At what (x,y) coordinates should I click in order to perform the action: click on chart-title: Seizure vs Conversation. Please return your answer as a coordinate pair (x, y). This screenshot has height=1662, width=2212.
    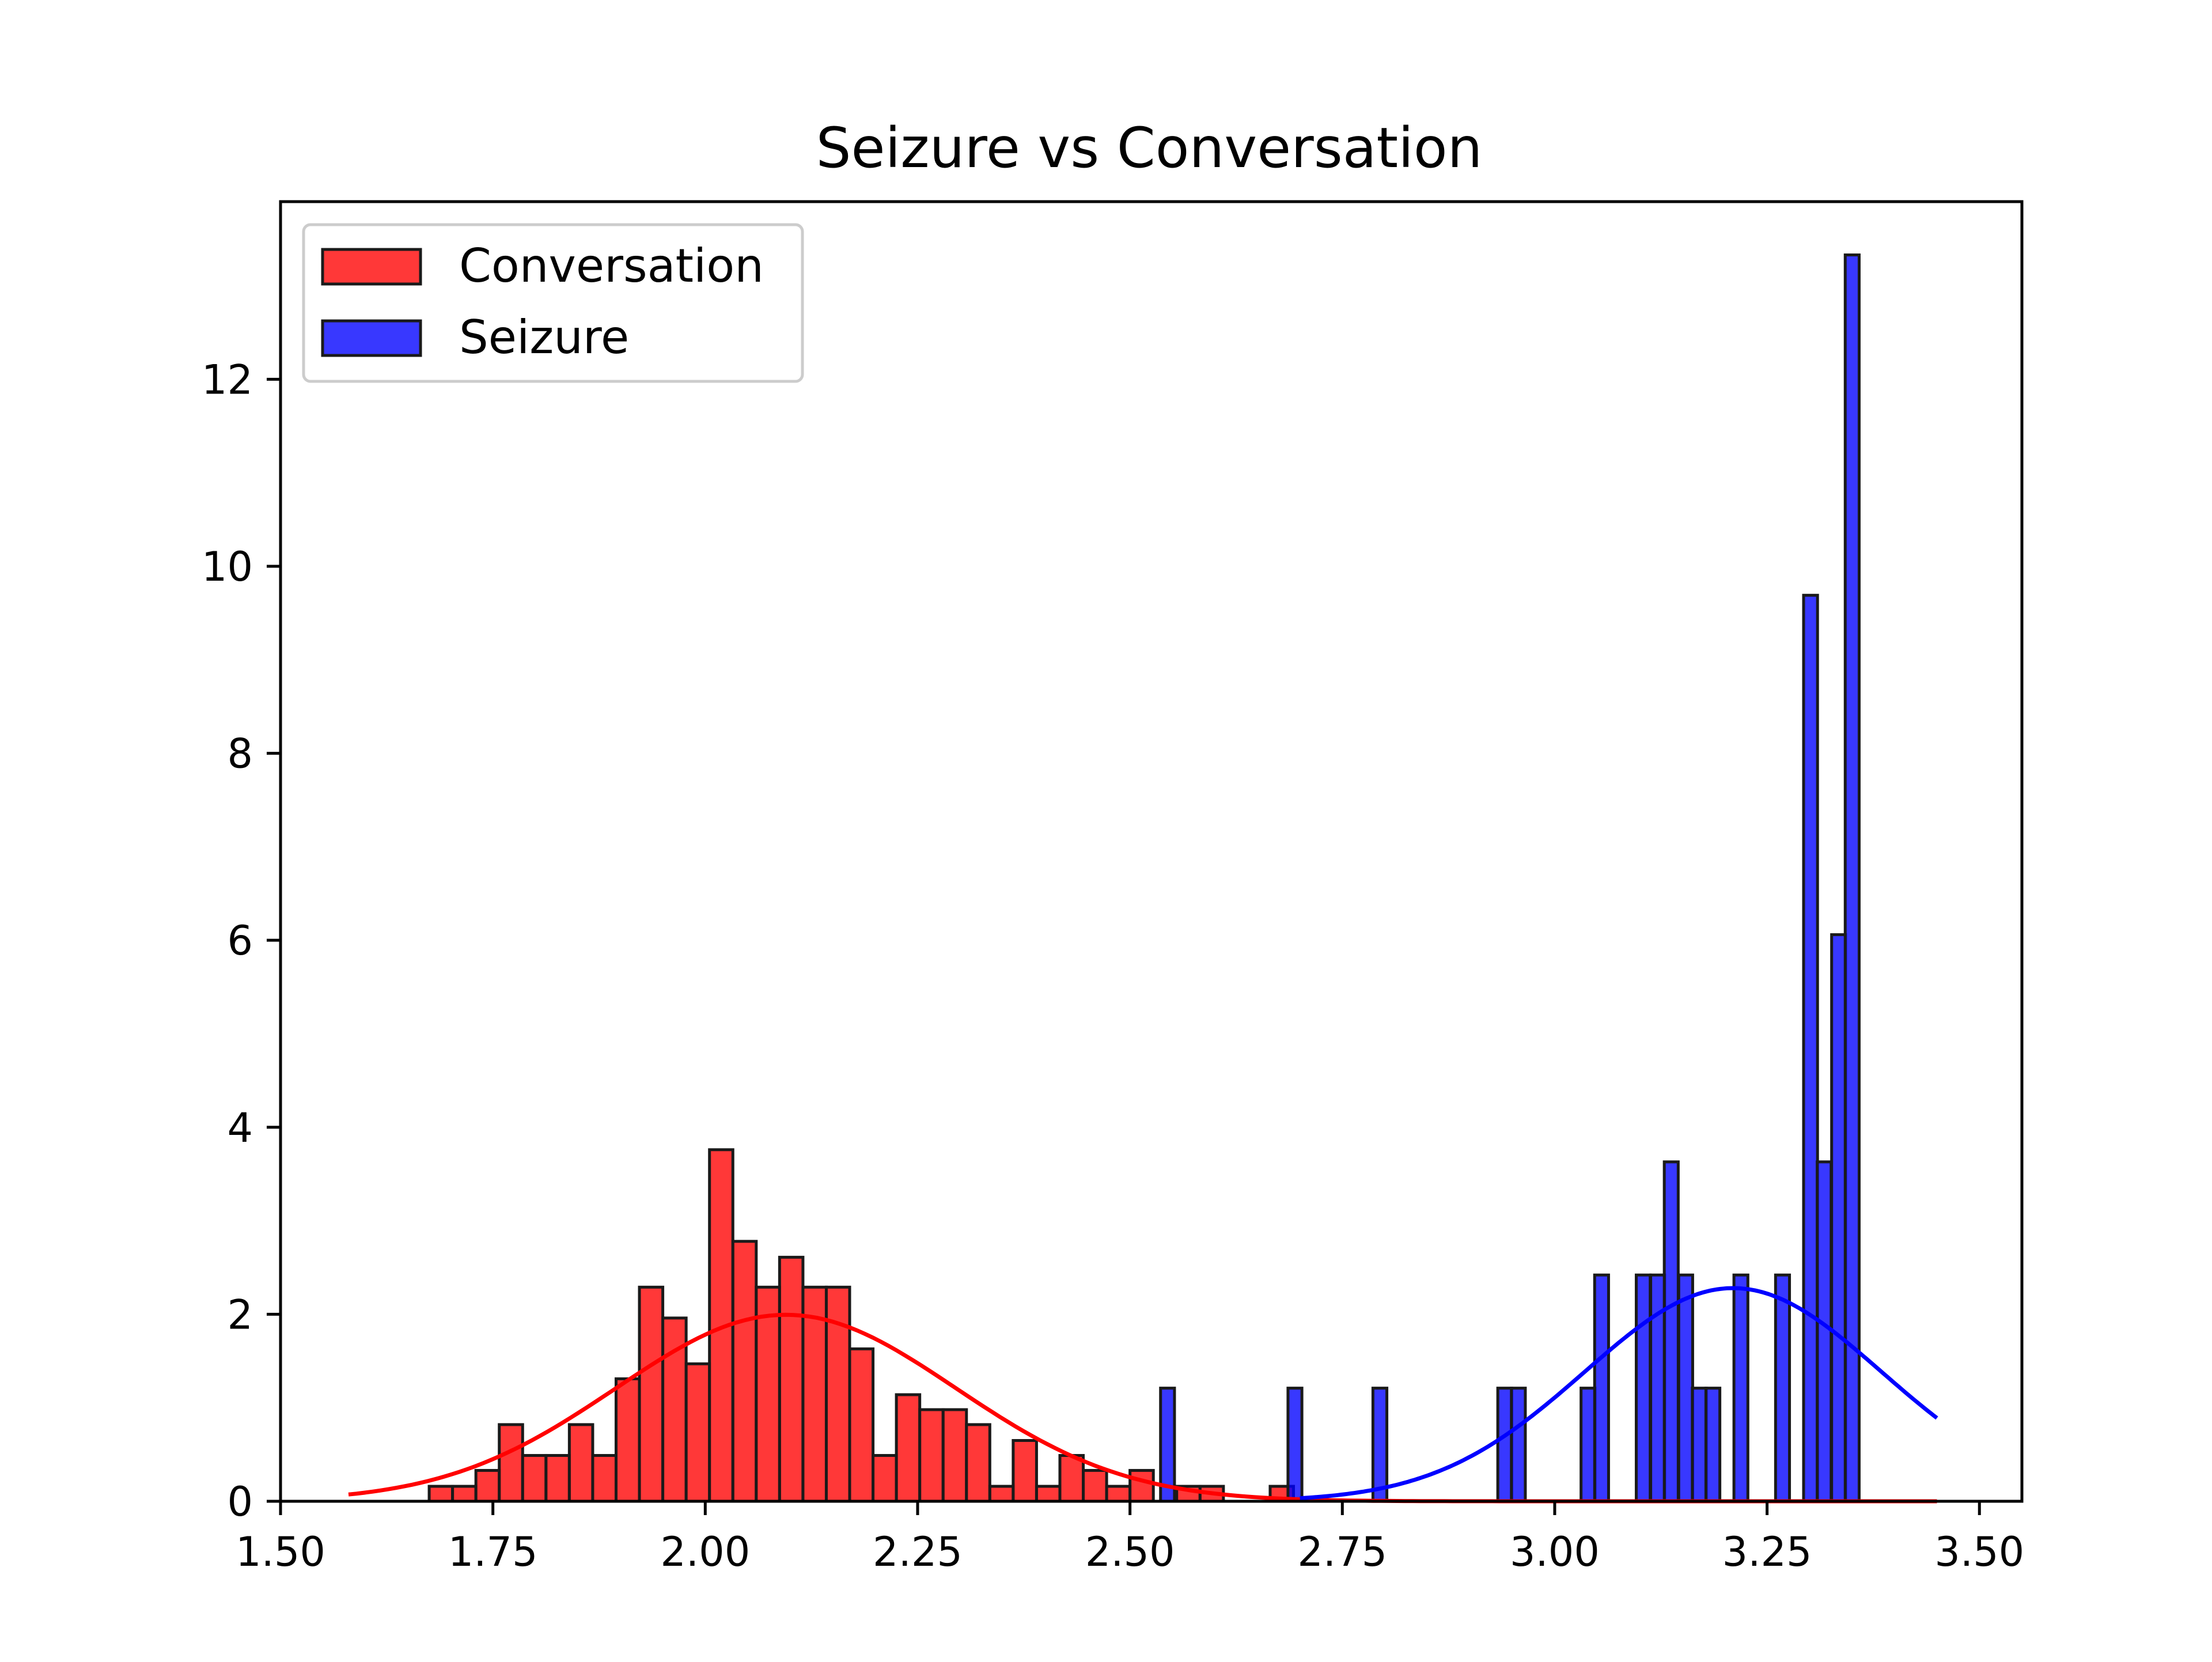
    Looking at the image, I should click on (1149, 148).